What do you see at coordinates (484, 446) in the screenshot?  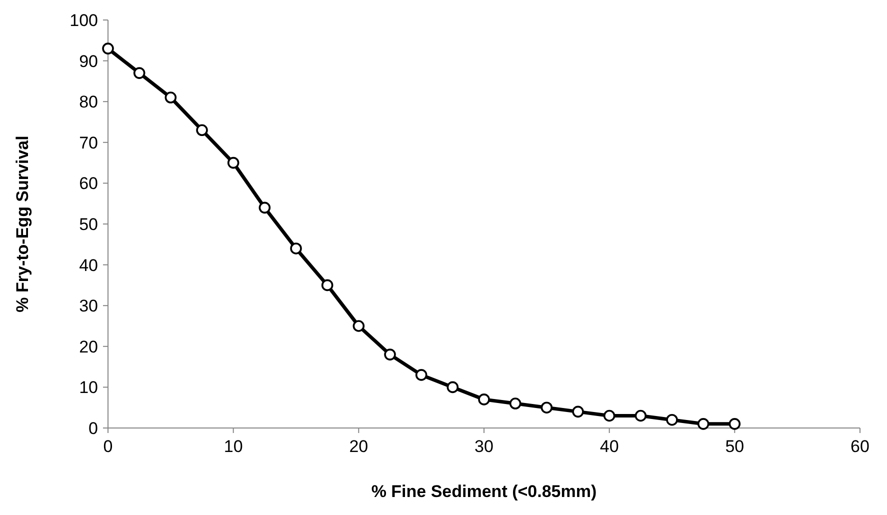 I see `x-tick-label: 30` at bounding box center [484, 446].